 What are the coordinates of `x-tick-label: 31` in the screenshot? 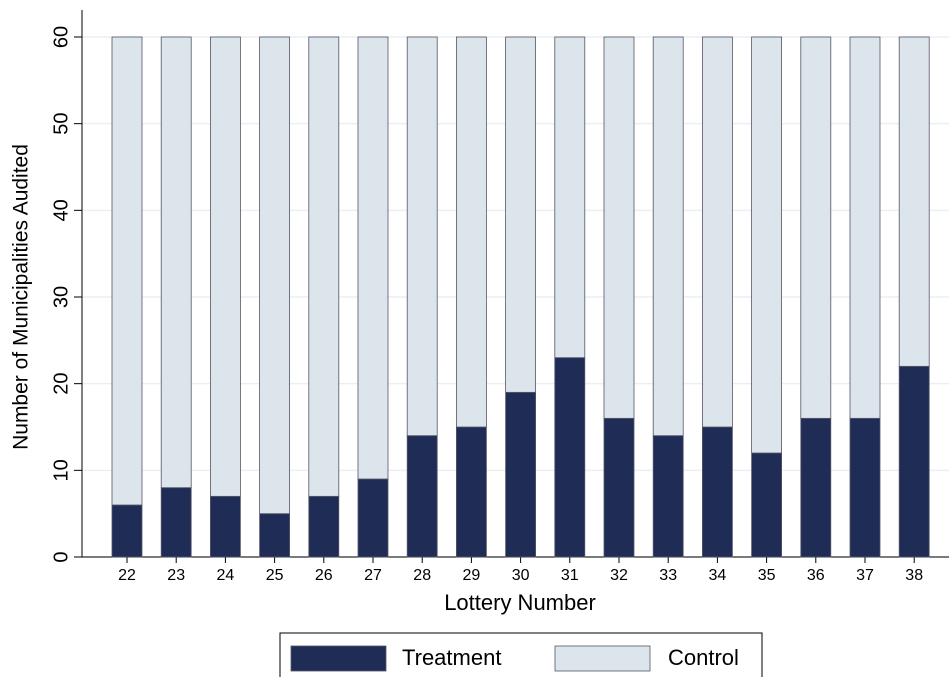 It's located at (570, 575).